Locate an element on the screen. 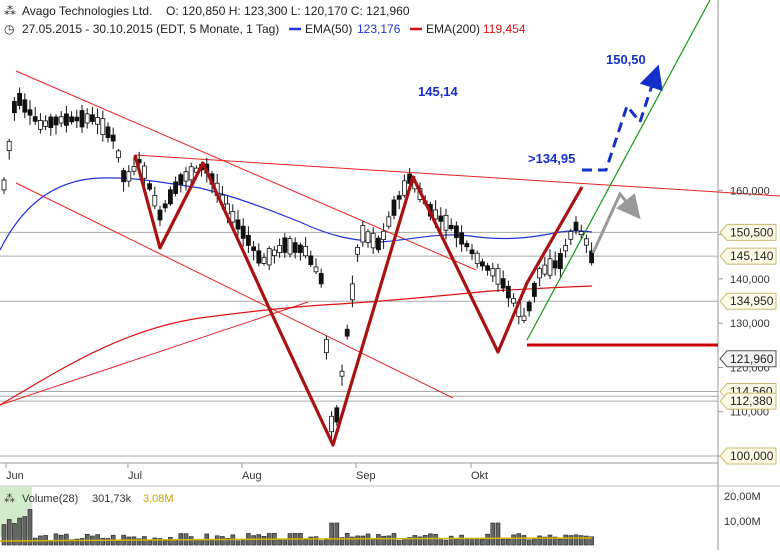  price-box-label: 145,140 is located at coordinates (752, 256).